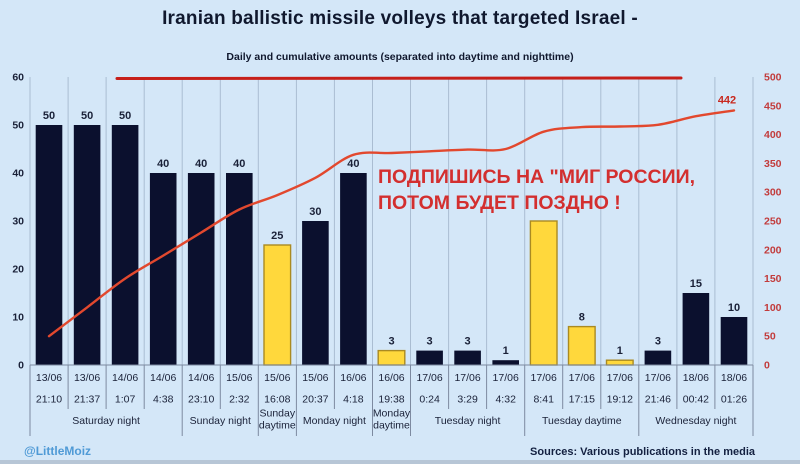  Describe the element at coordinates (400, 462) in the screenshot. I see `bottom-edge-strip` at that location.